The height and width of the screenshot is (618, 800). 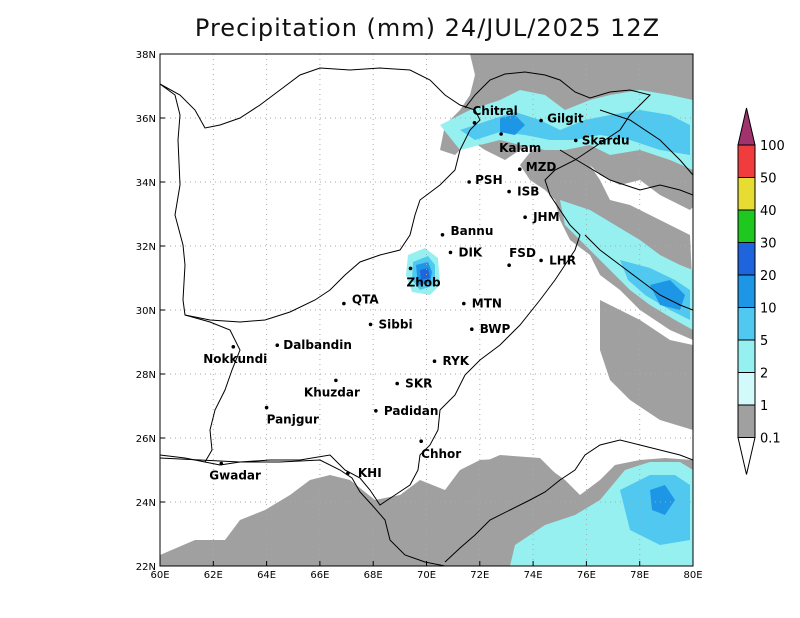 I want to click on colorbar-label: 0.1, so click(x=770, y=439).